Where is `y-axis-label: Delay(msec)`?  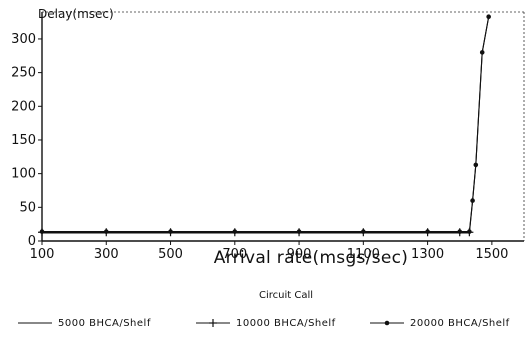
y-axis-label: Delay(msec) is located at coordinates (76, 14).